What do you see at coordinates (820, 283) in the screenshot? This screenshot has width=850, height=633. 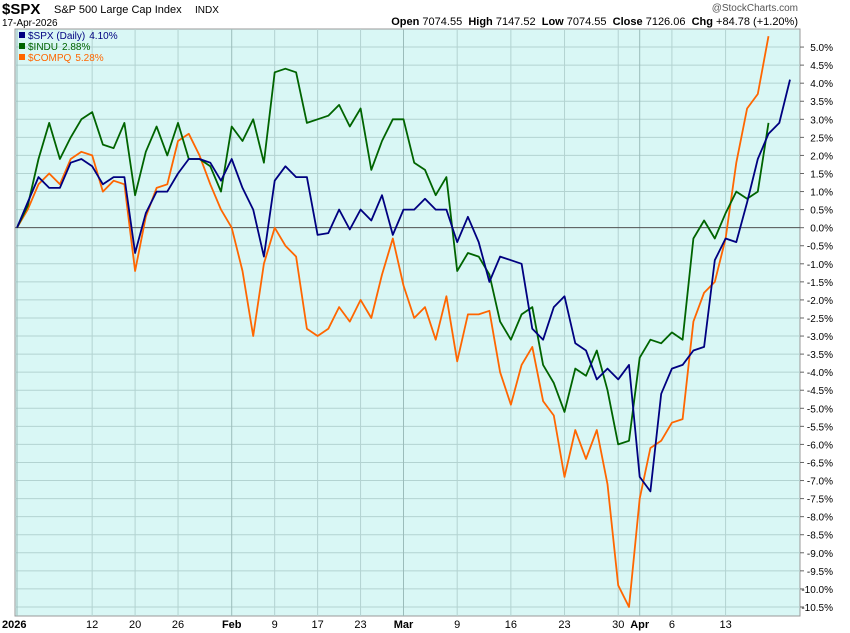 I see `y-tick-label: -1.5%` at bounding box center [820, 283].